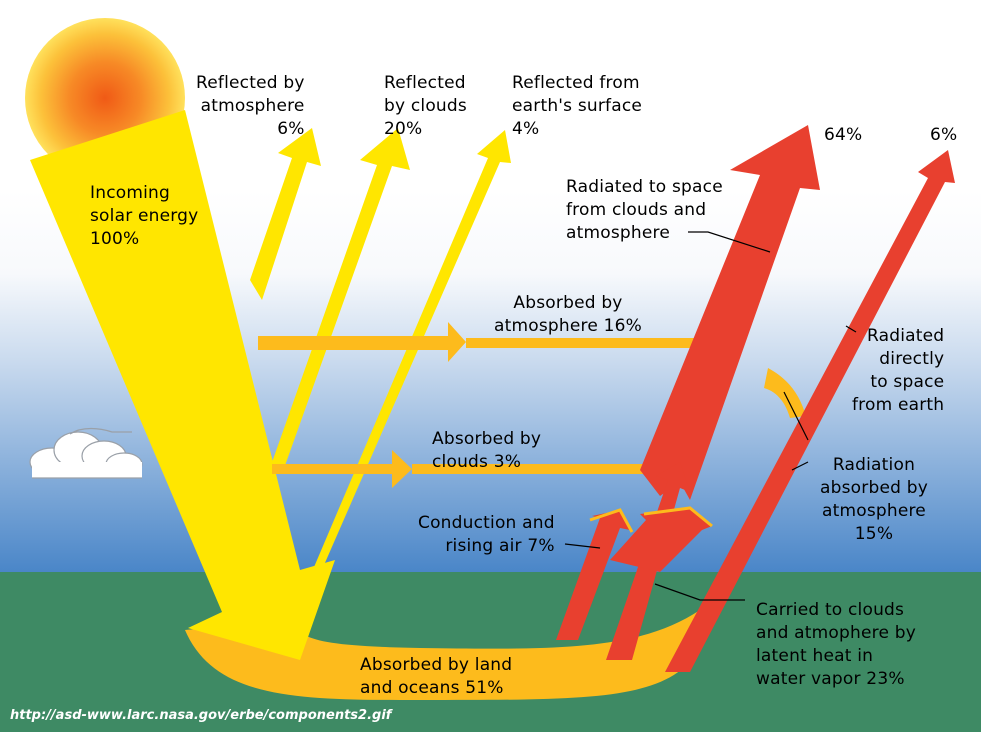 This screenshot has height=732, width=981. I want to click on radiated-space-arrow, so click(730, 312).